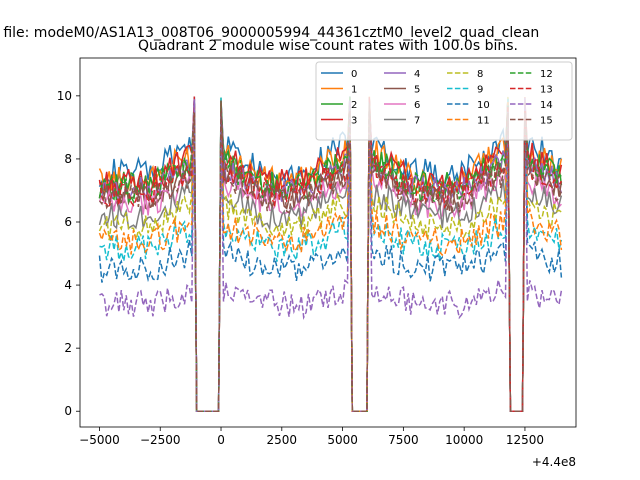 This screenshot has width=640, height=480. I want to click on x-tick-label: 2500, so click(282, 440).